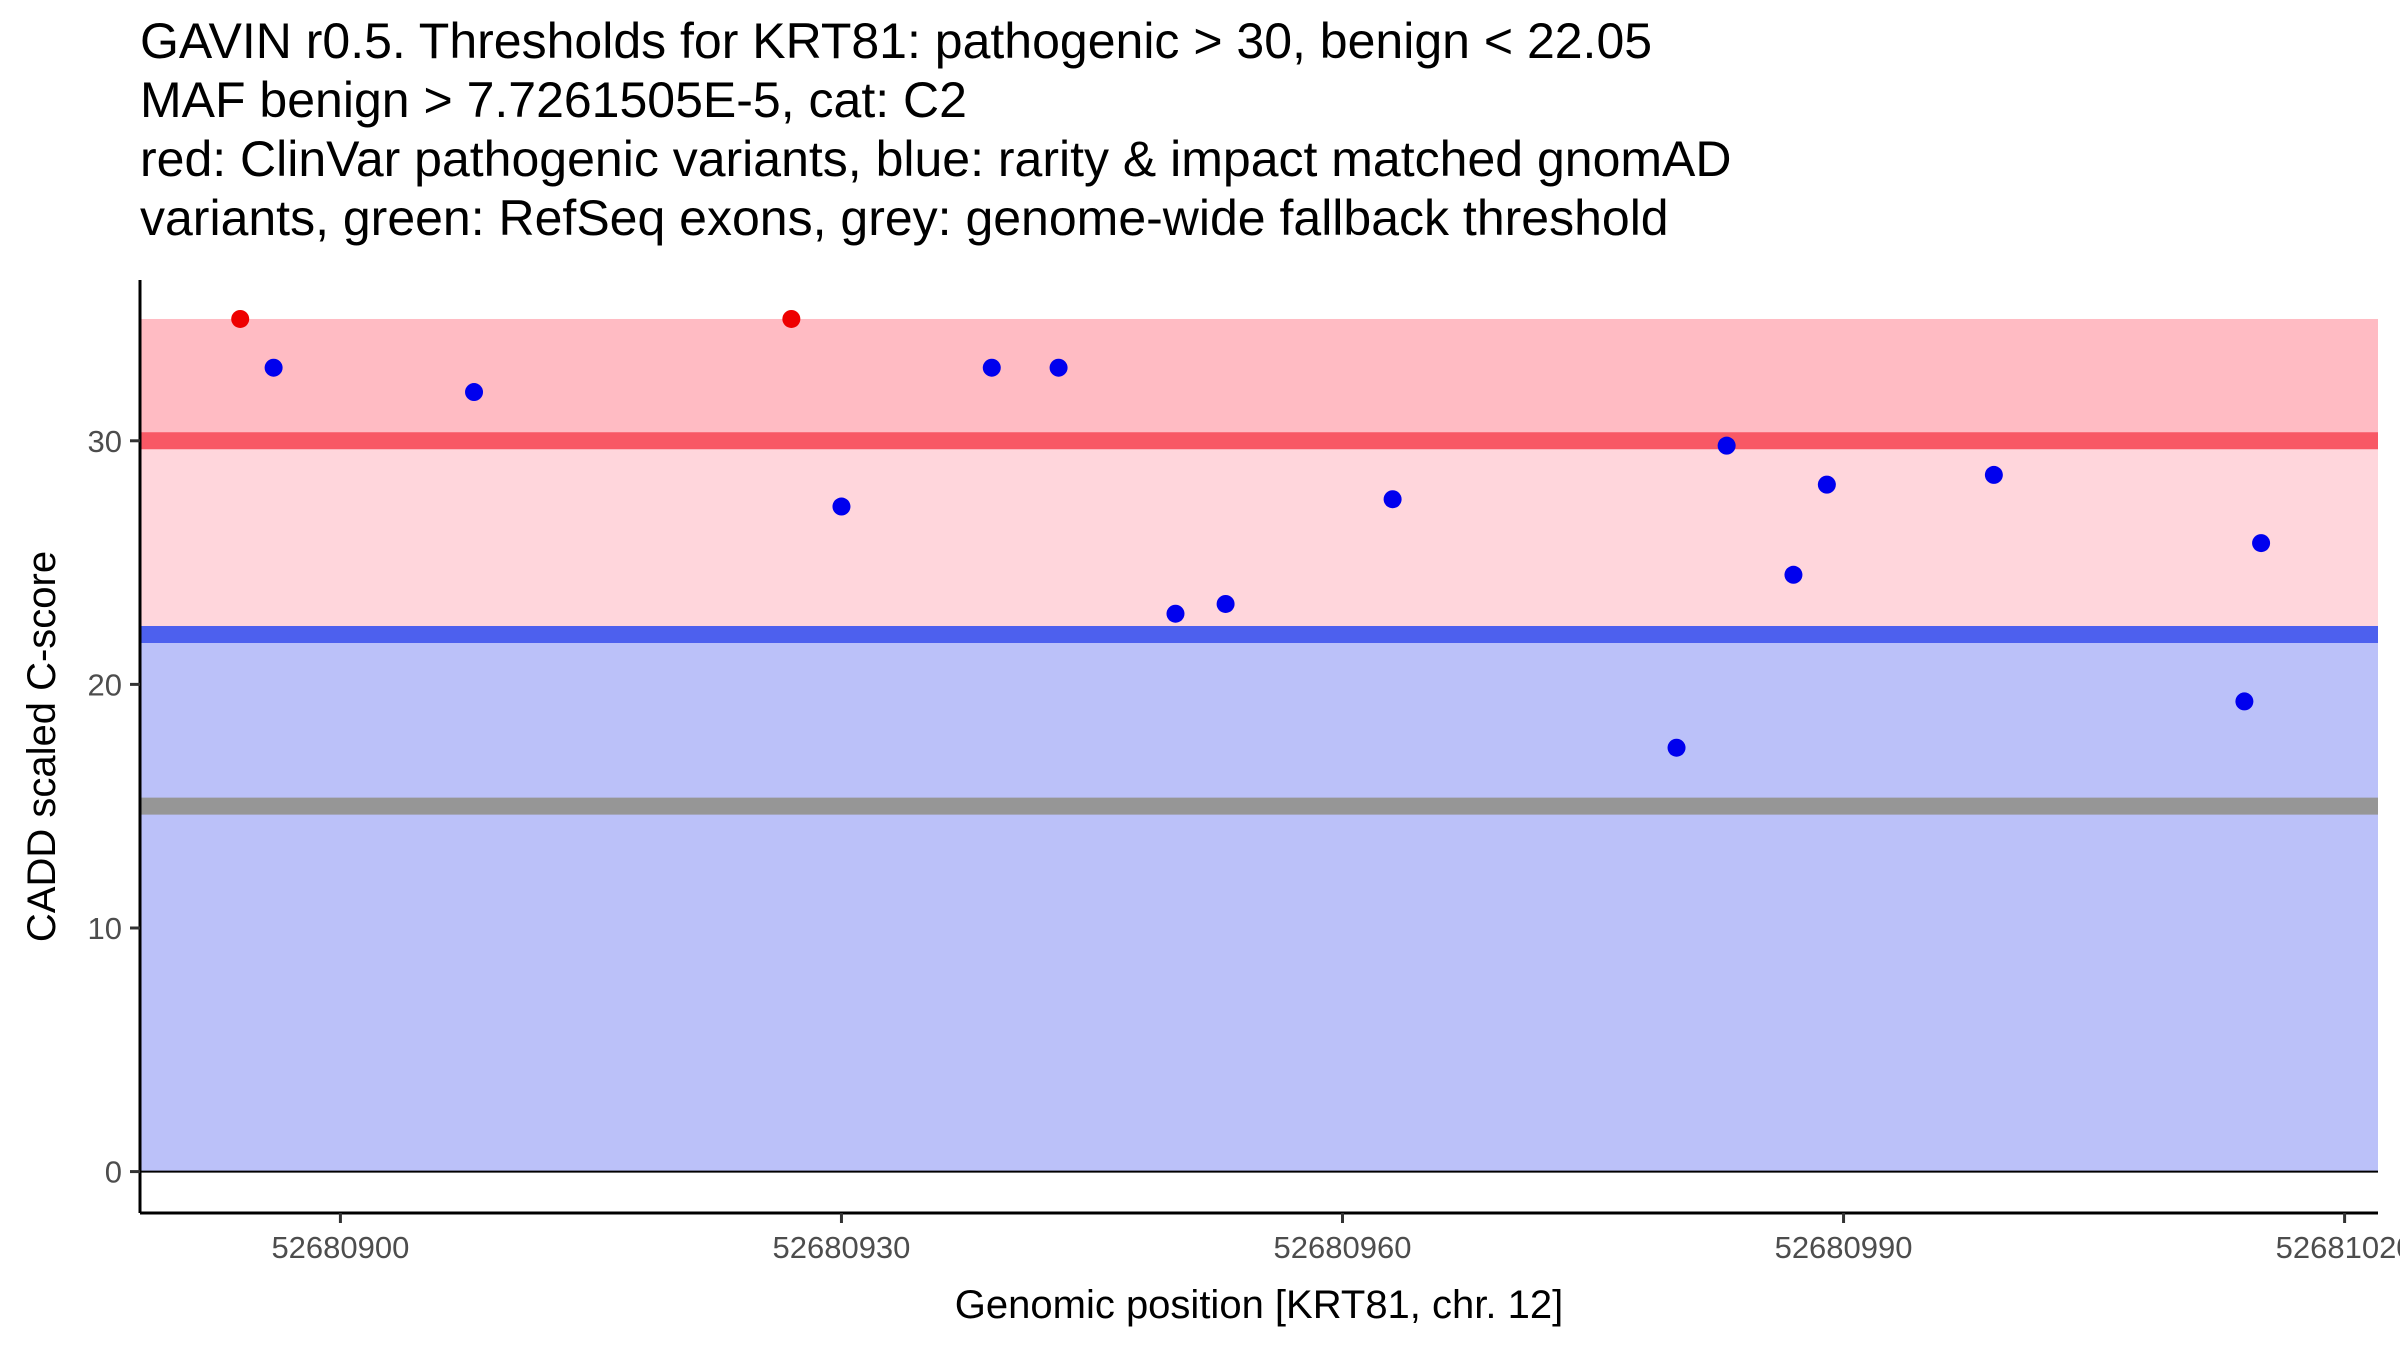 The width and height of the screenshot is (2400, 1350). I want to click on y-tick-label: 10, so click(105, 928).